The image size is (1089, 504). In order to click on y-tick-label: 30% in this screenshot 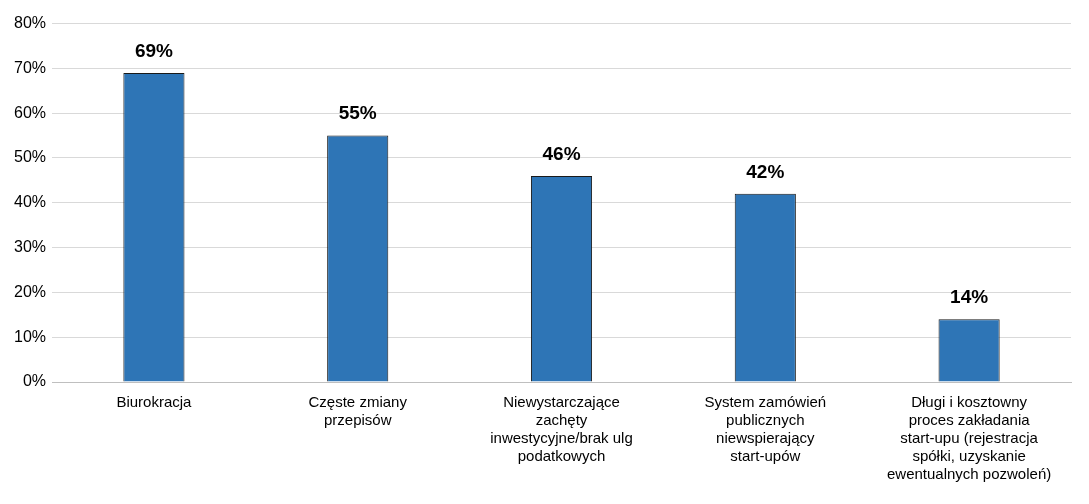, I will do `click(30, 247)`.